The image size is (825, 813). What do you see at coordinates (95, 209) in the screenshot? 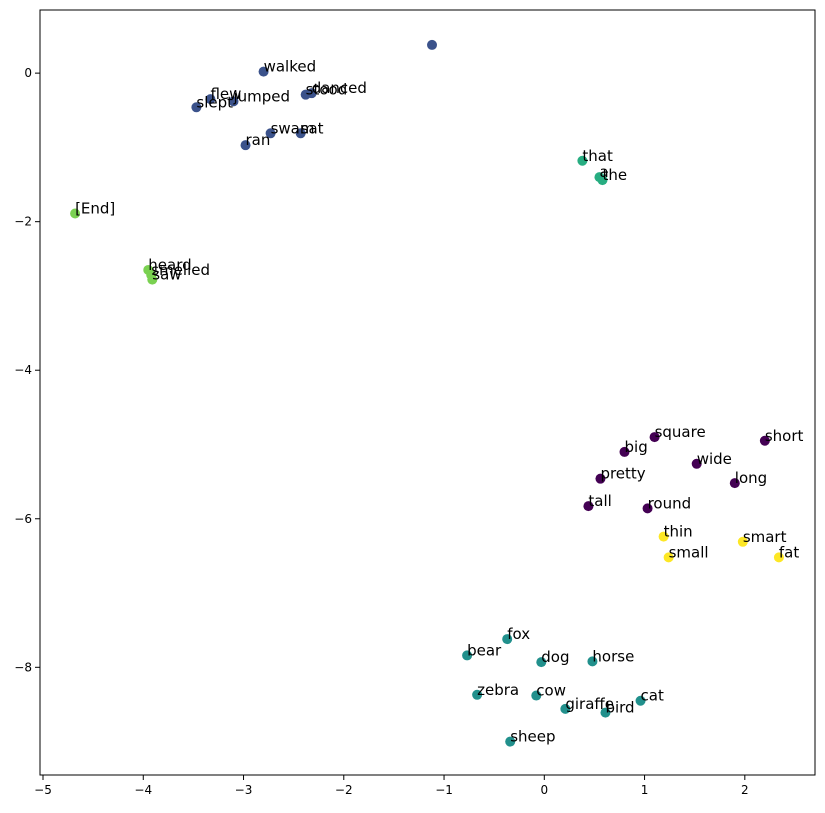
I see `point-label: [End]` at bounding box center [95, 209].